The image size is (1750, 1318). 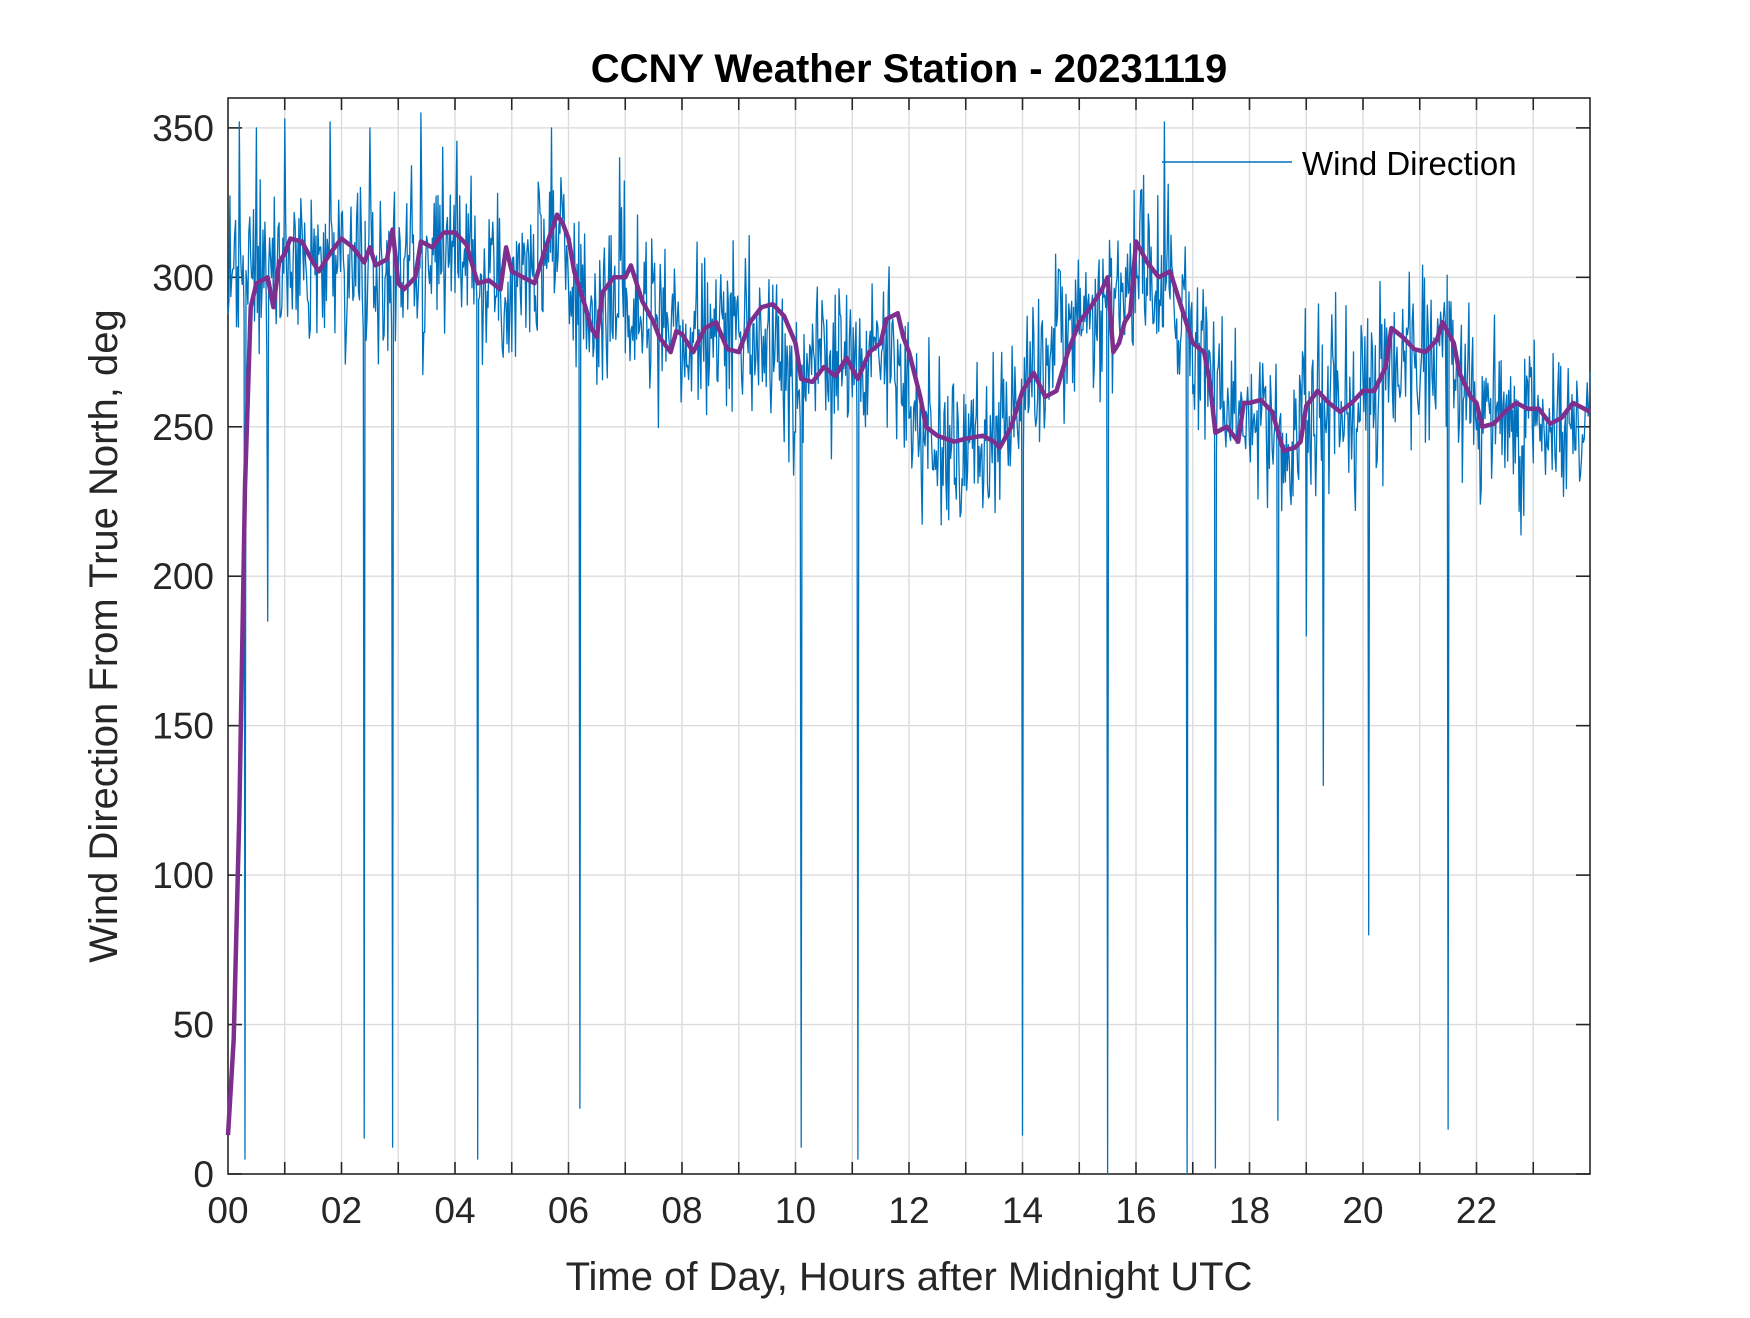 I want to click on chart-title: CCNY Weather Station - 20231119, so click(x=909, y=69).